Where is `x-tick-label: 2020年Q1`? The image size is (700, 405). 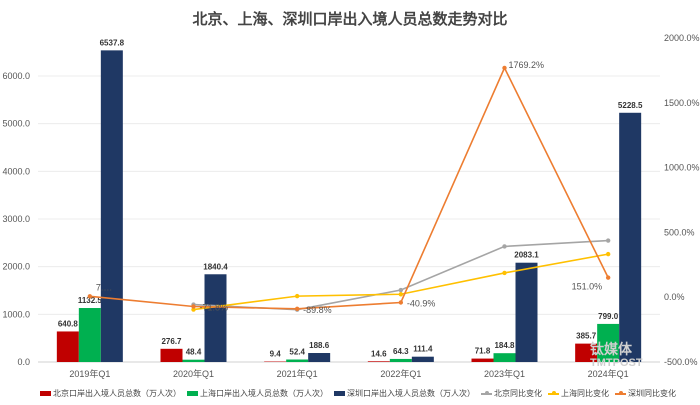
x-tick-label: 2020年Q1 is located at coordinates (193, 373).